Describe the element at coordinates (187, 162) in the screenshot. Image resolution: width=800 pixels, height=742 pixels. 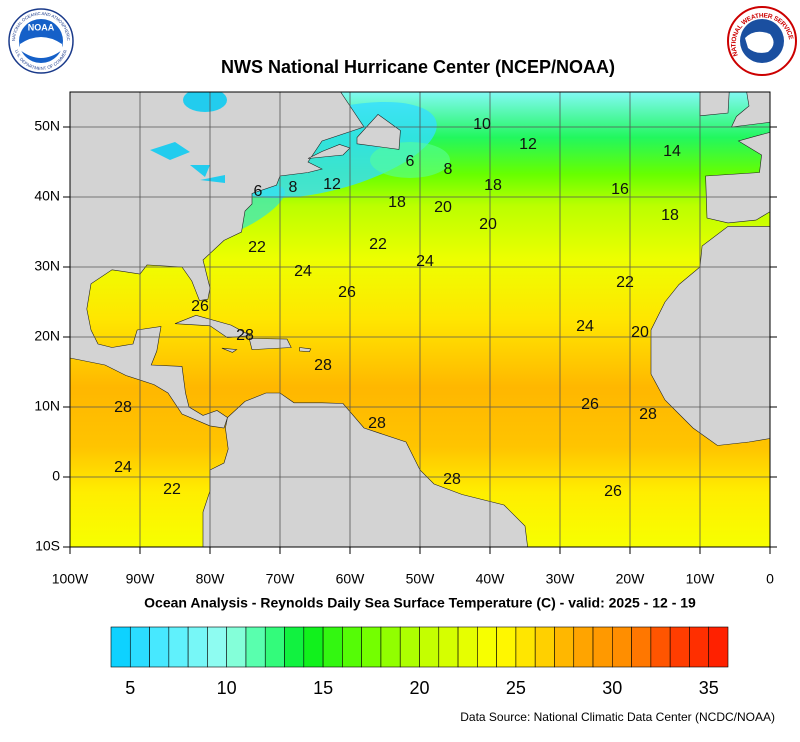
I see `great-lakes` at that location.